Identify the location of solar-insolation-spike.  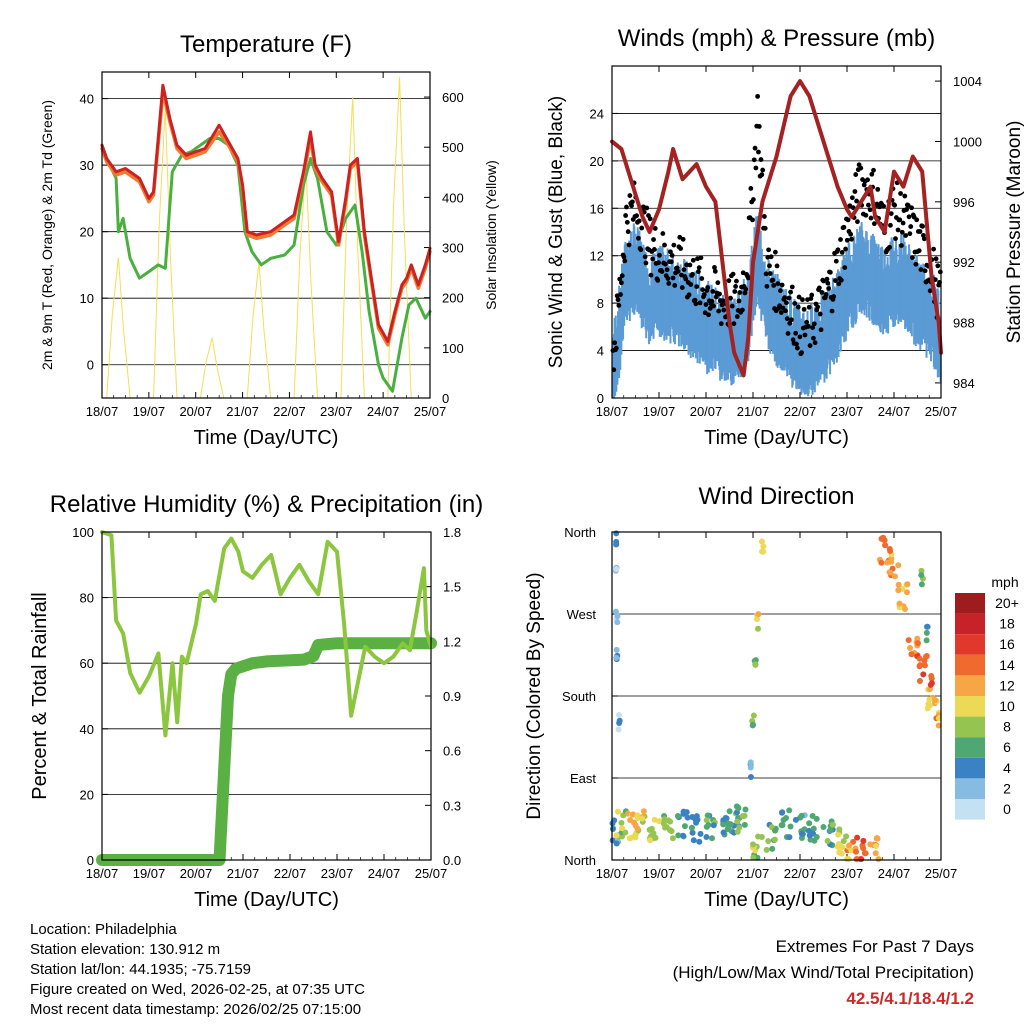
(352, 248).